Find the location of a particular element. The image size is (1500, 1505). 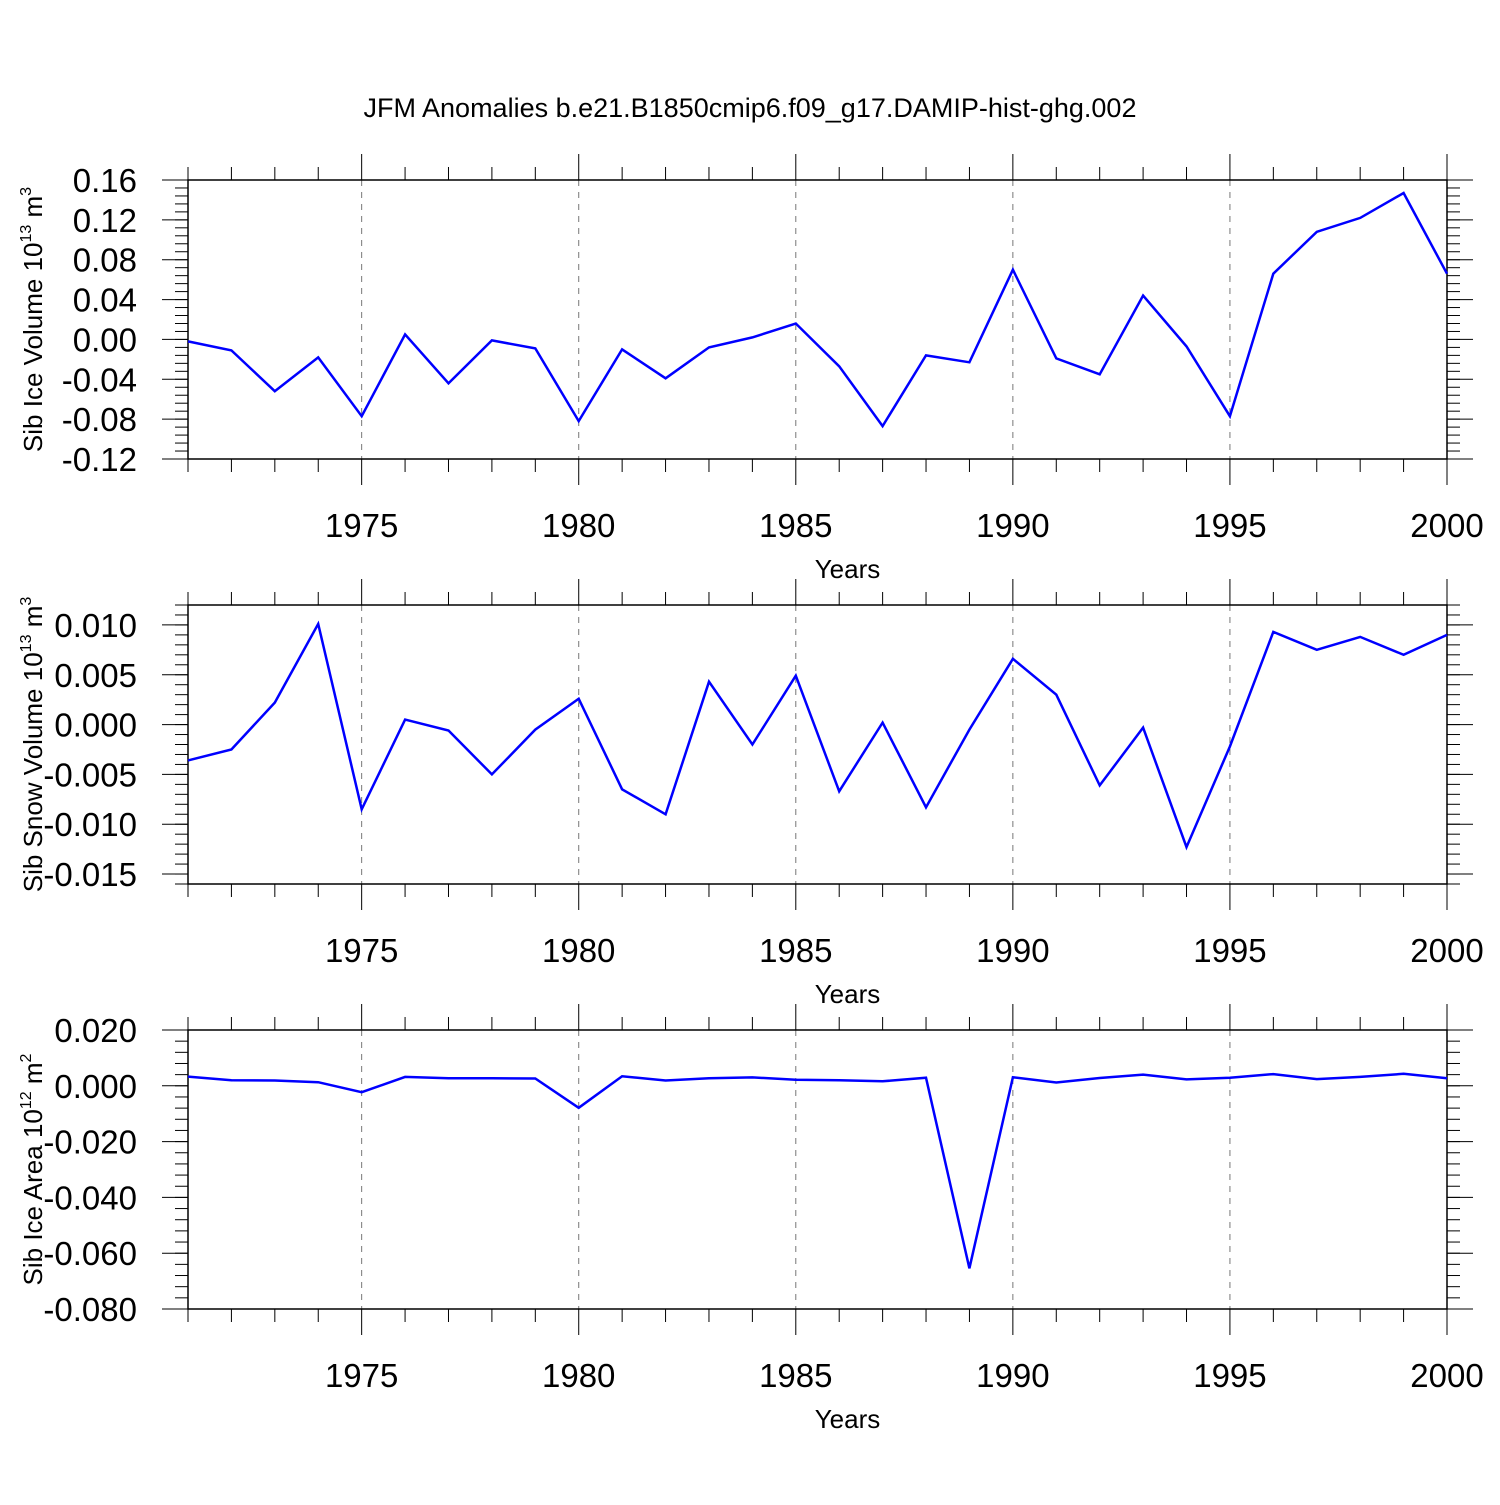

y-tick-label: -0.015 is located at coordinates (90, 874).